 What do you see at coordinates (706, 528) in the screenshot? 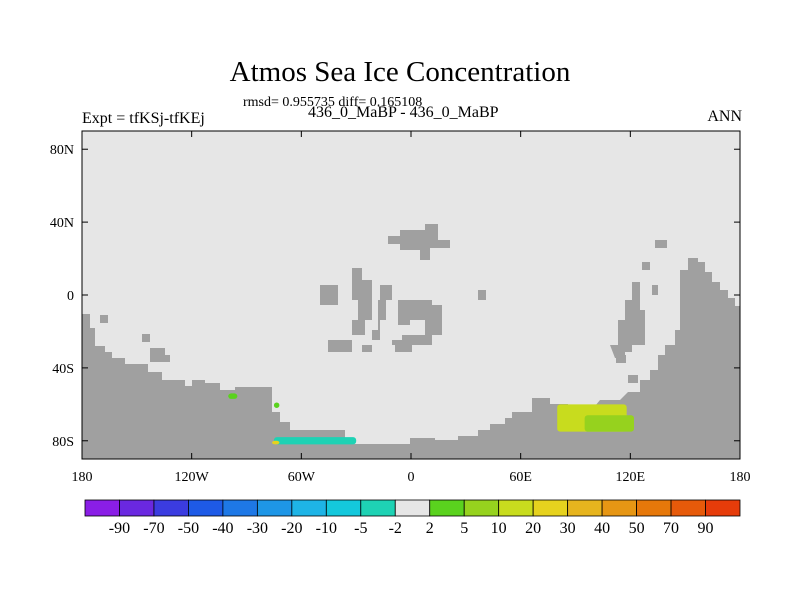
I see `colorbar-label: 90` at bounding box center [706, 528].